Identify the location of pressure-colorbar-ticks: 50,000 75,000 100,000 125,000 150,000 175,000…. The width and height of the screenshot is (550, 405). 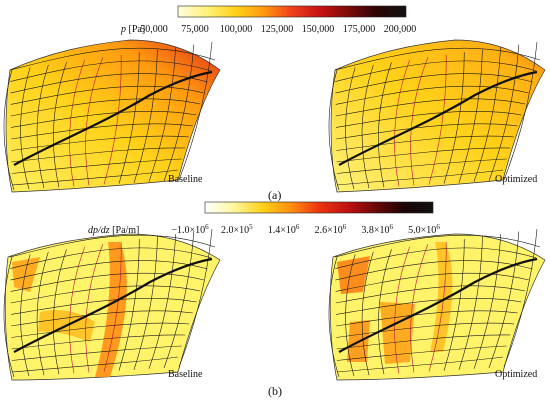
(278, 29).